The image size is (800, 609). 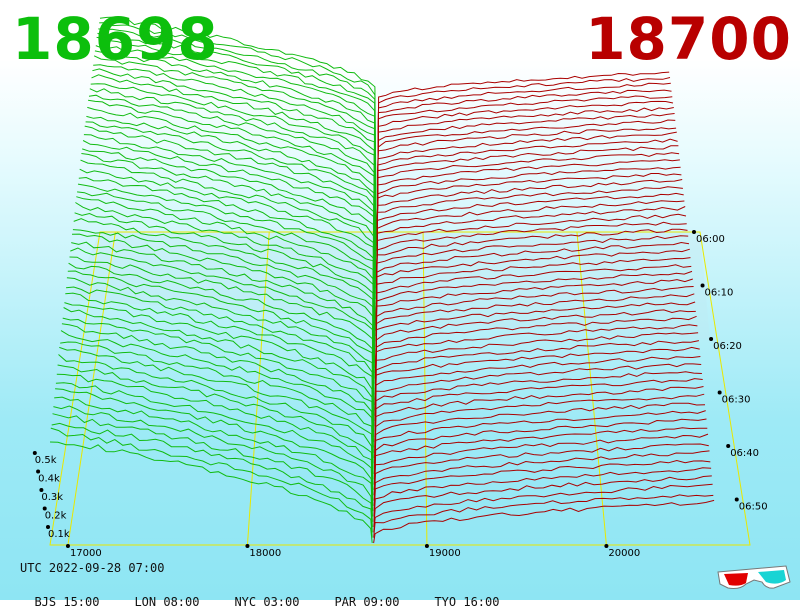 I want to click on grid-line-x, so click(x=425, y=388).